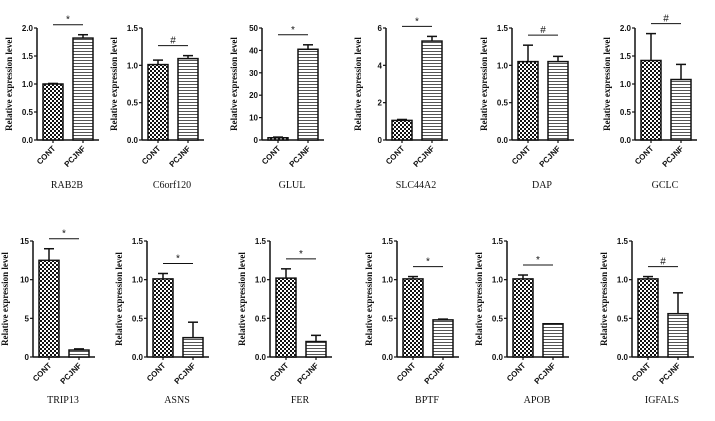 The height and width of the screenshot is (421, 715). Describe the element at coordinates (63, 400) in the screenshot. I see `gene-title: TRIP13` at that location.